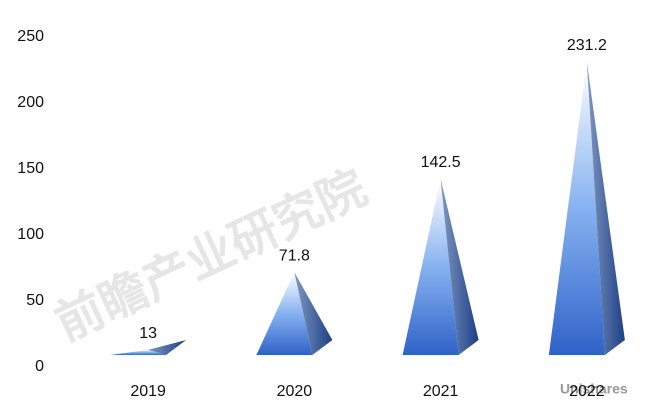 This screenshot has width=650, height=415. Describe the element at coordinates (587, 45) in the screenshot. I see `value-label: 231.2` at that location.